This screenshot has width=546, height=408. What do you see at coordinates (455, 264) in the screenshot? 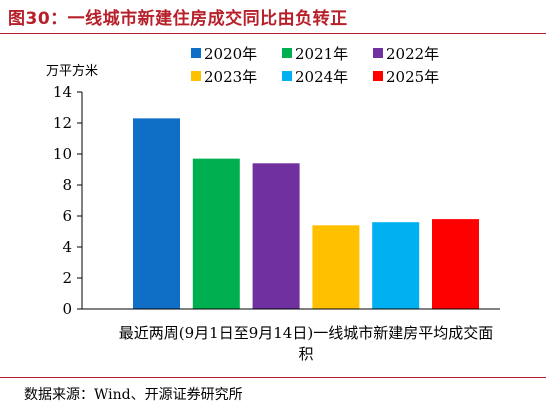
I see `bar-2025年` at bounding box center [455, 264].